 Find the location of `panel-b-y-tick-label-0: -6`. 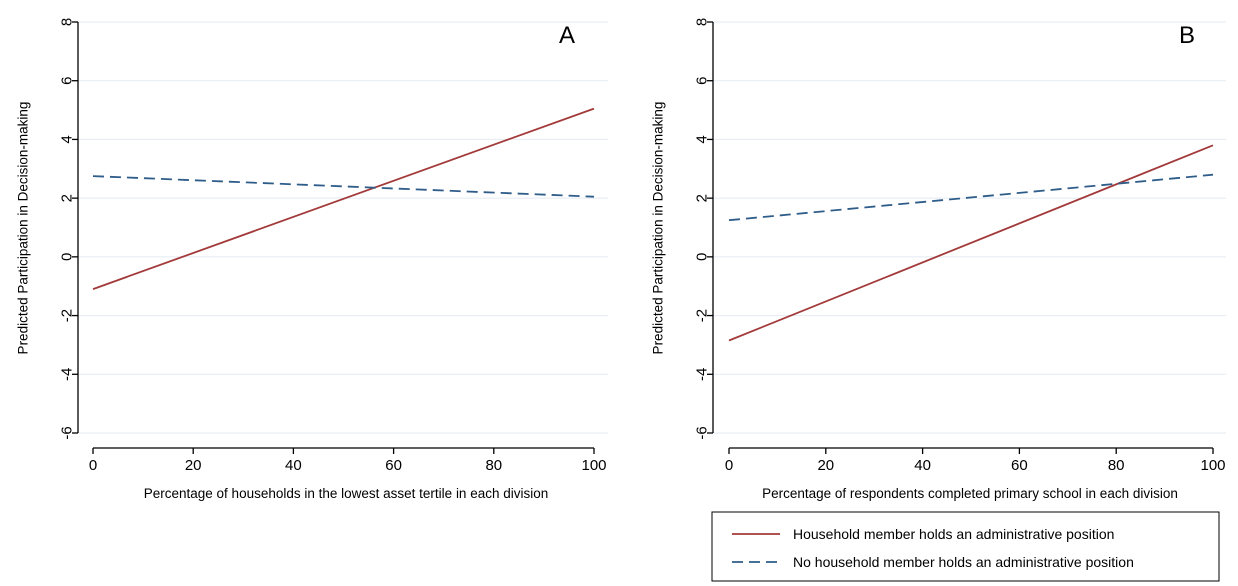

panel-b-y-tick-label-0: -6 is located at coordinates (702, 432).